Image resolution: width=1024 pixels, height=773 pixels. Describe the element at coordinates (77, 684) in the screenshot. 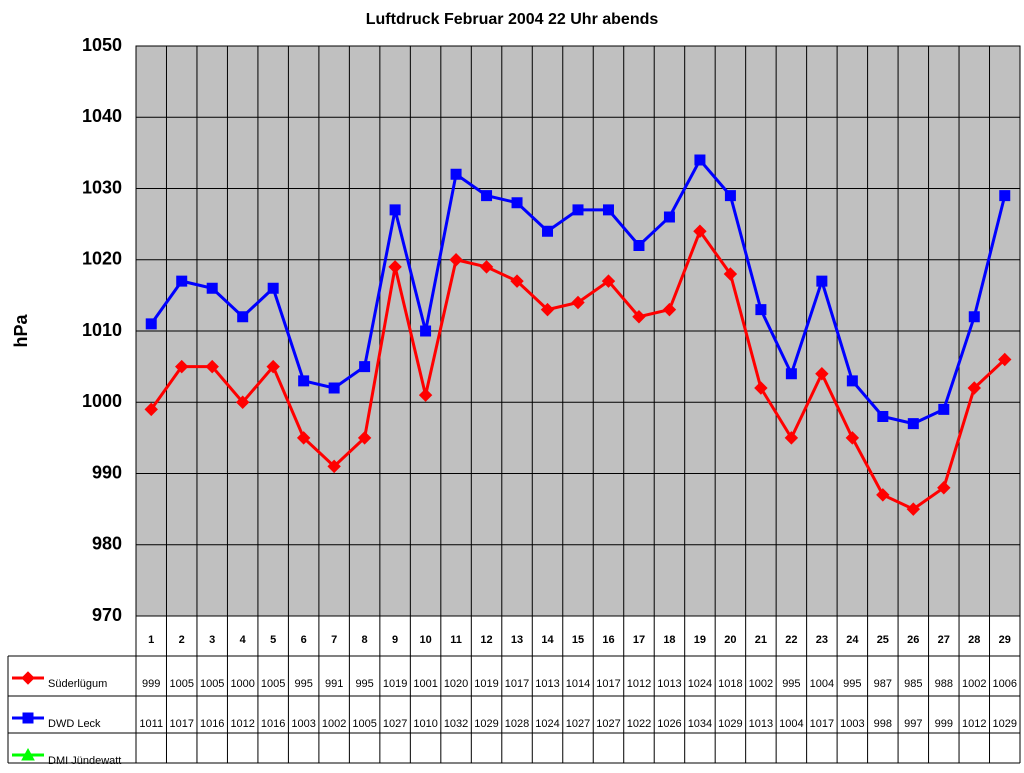

I see `legend-label: Süderlügum` at that location.